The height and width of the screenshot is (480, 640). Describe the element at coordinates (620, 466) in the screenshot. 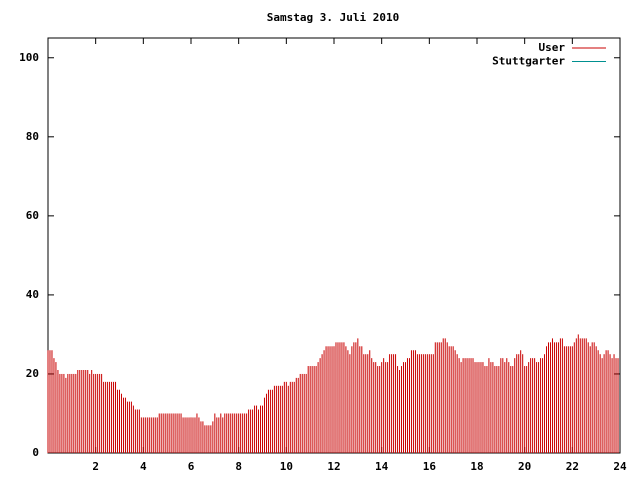

I see `x-tick-label: 24` at that location.